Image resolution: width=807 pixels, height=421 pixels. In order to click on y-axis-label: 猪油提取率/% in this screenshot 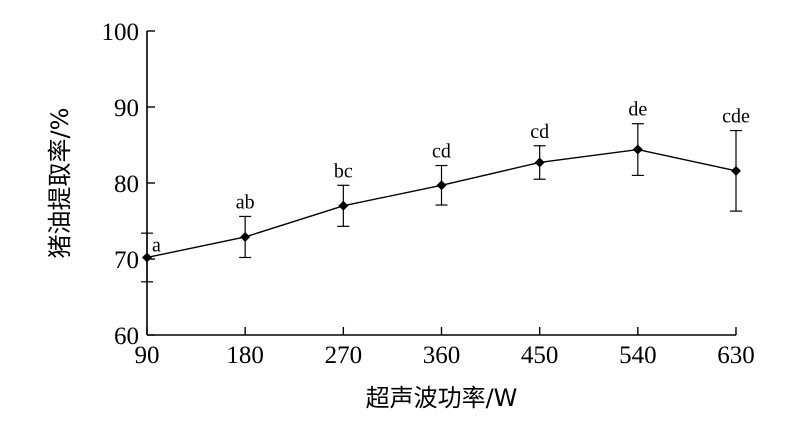, I will do `click(60, 183)`.